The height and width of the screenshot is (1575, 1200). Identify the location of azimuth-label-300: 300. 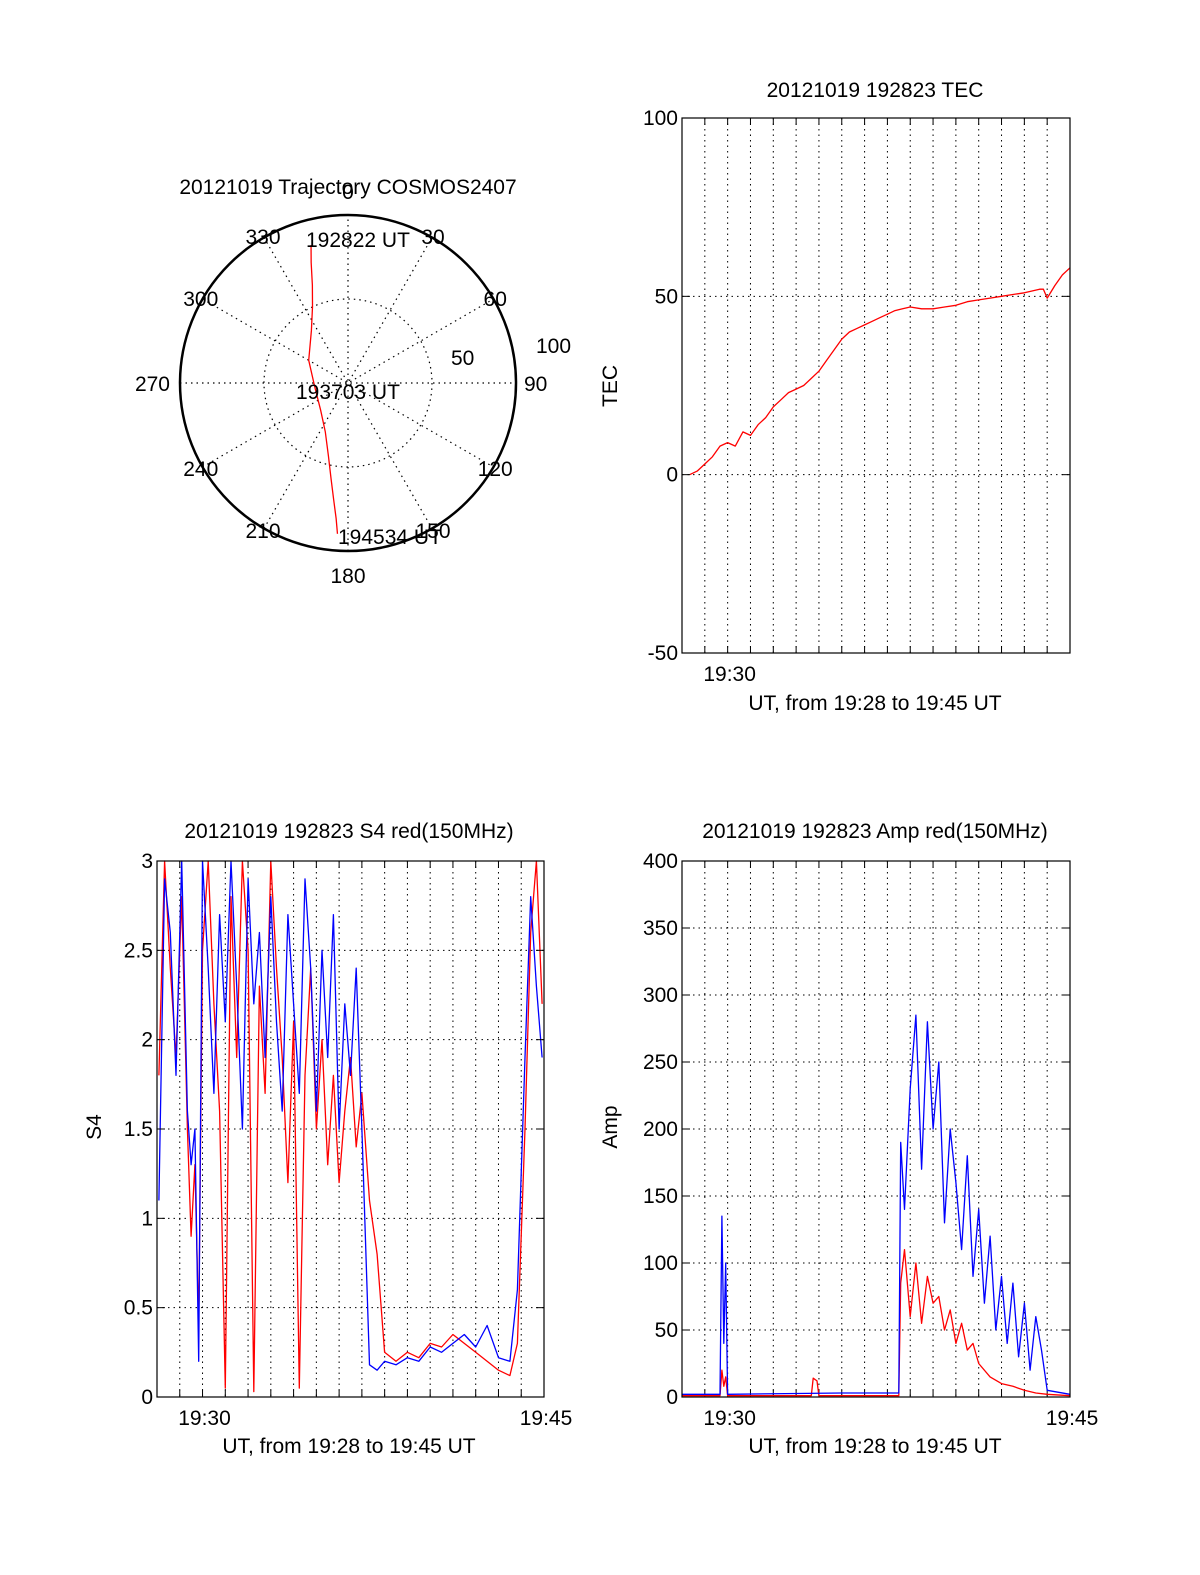
(200, 299).